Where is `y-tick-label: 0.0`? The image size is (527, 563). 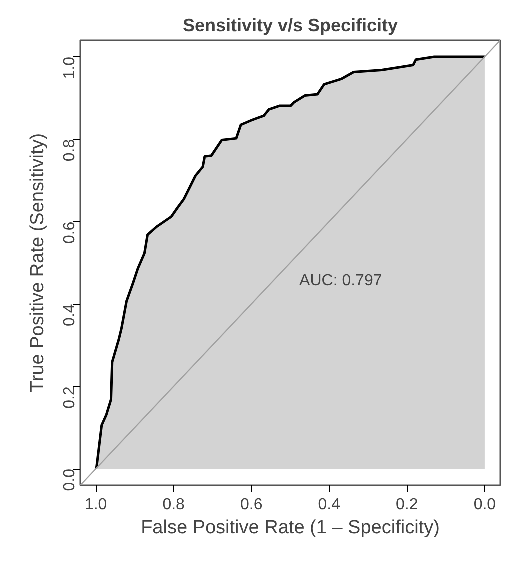
y-tick-label: 0.0 is located at coordinates (70, 480).